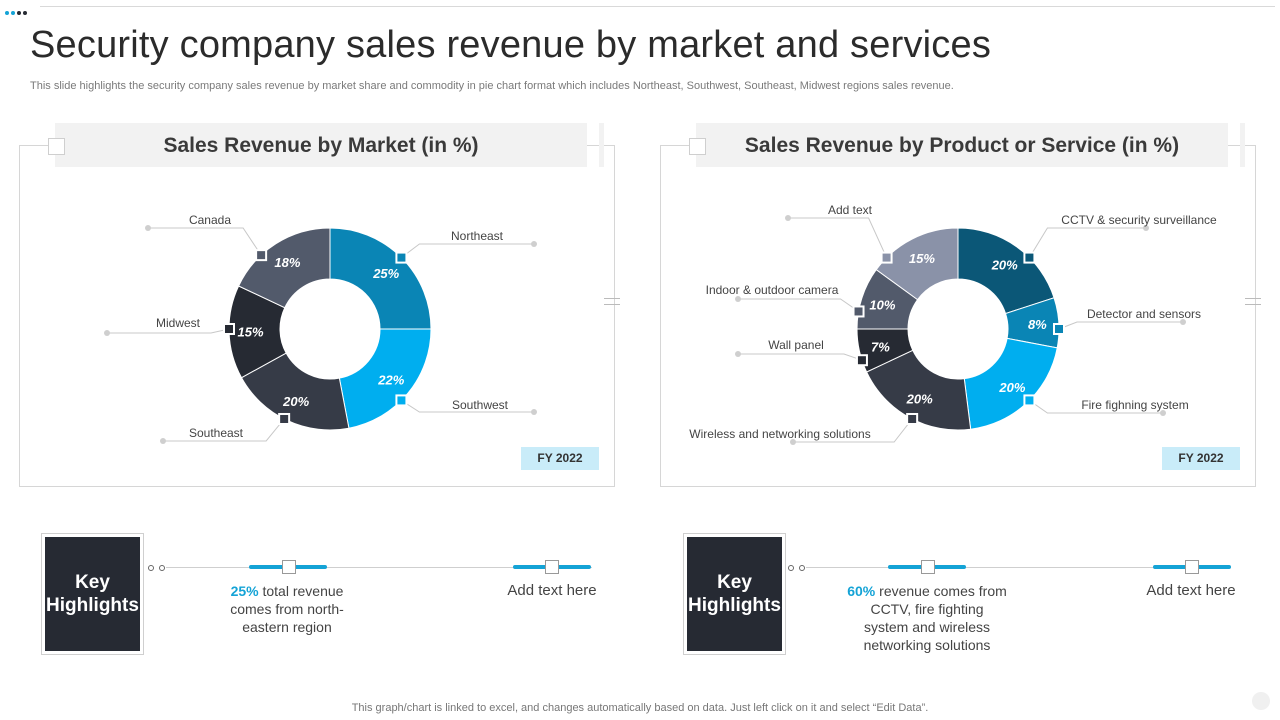 Image resolution: width=1280 pixels, height=720 pixels. What do you see at coordinates (480, 405) in the screenshot?
I see `category-label: Southwest` at bounding box center [480, 405].